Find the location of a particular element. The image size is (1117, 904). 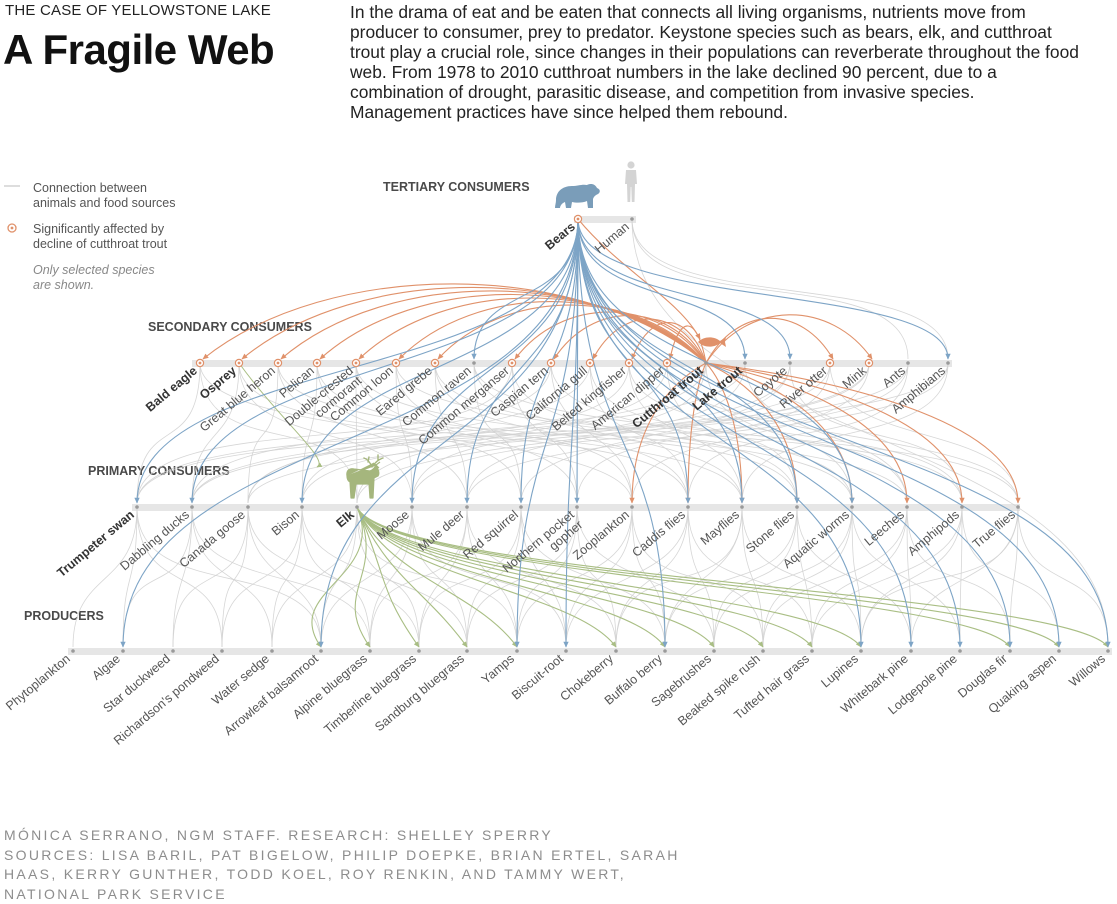

species-label-lupines: Lupines is located at coordinates (839, 671).